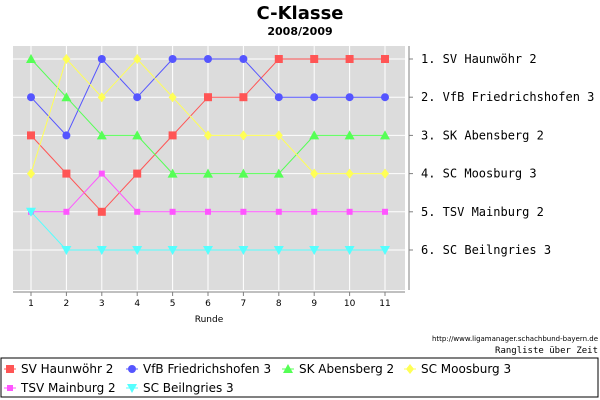  I want to click on legend-label: VfB Friedrichshofen 3, so click(207, 369).